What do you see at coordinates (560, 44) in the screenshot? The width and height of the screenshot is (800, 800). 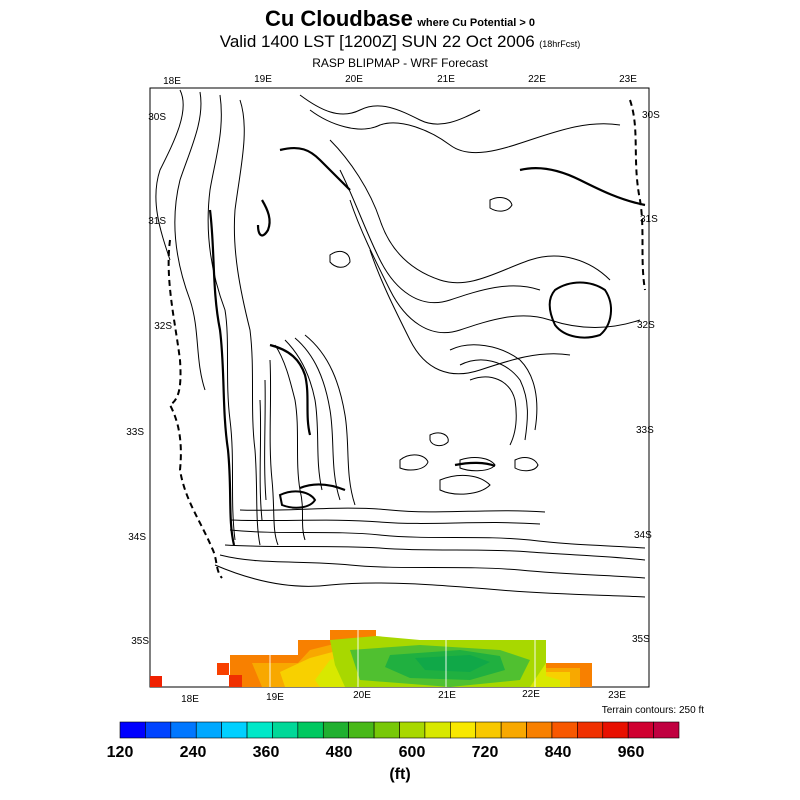 I see `valid-suffix: (18hrFcst)` at bounding box center [560, 44].